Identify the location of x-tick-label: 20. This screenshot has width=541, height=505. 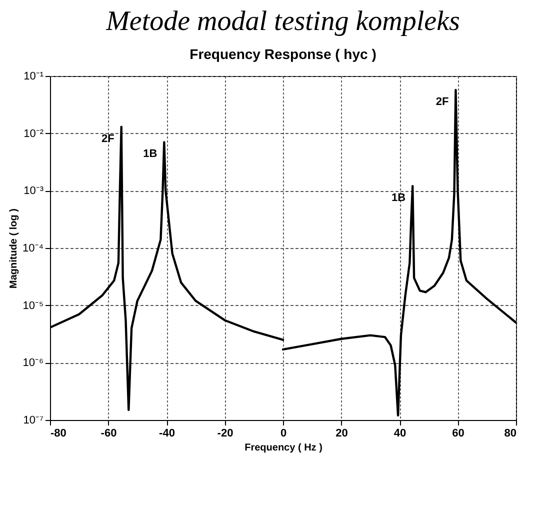
(342, 434).